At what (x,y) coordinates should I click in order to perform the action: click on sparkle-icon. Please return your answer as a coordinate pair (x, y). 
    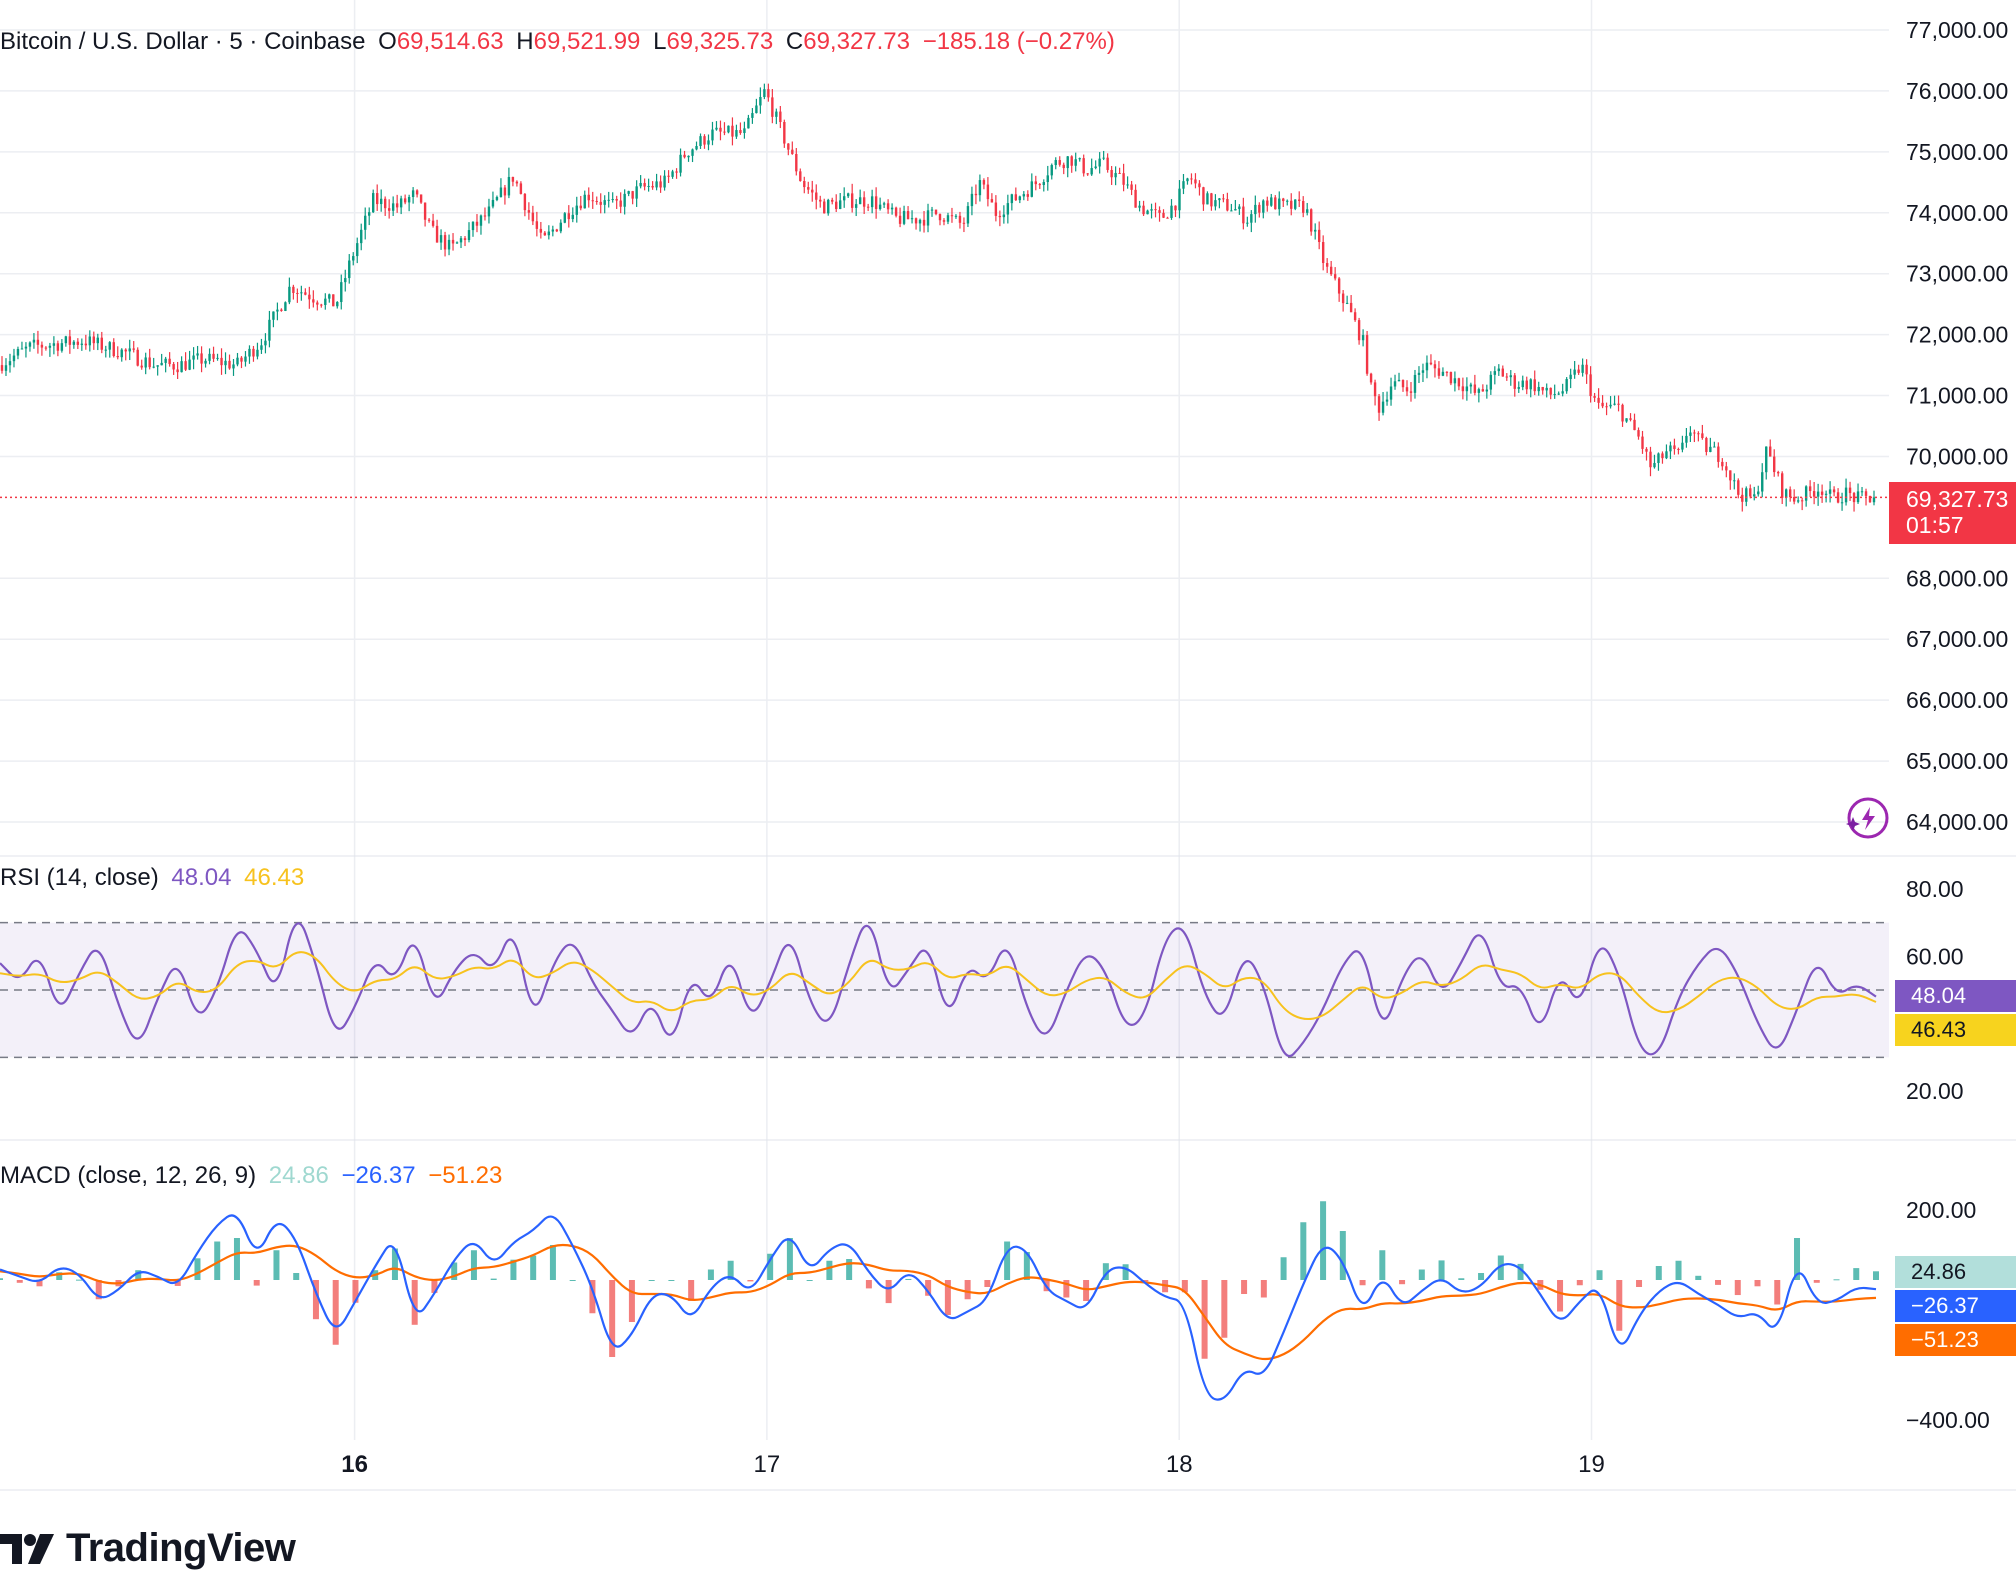
    Looking at the image, I should click on (1867, 818).